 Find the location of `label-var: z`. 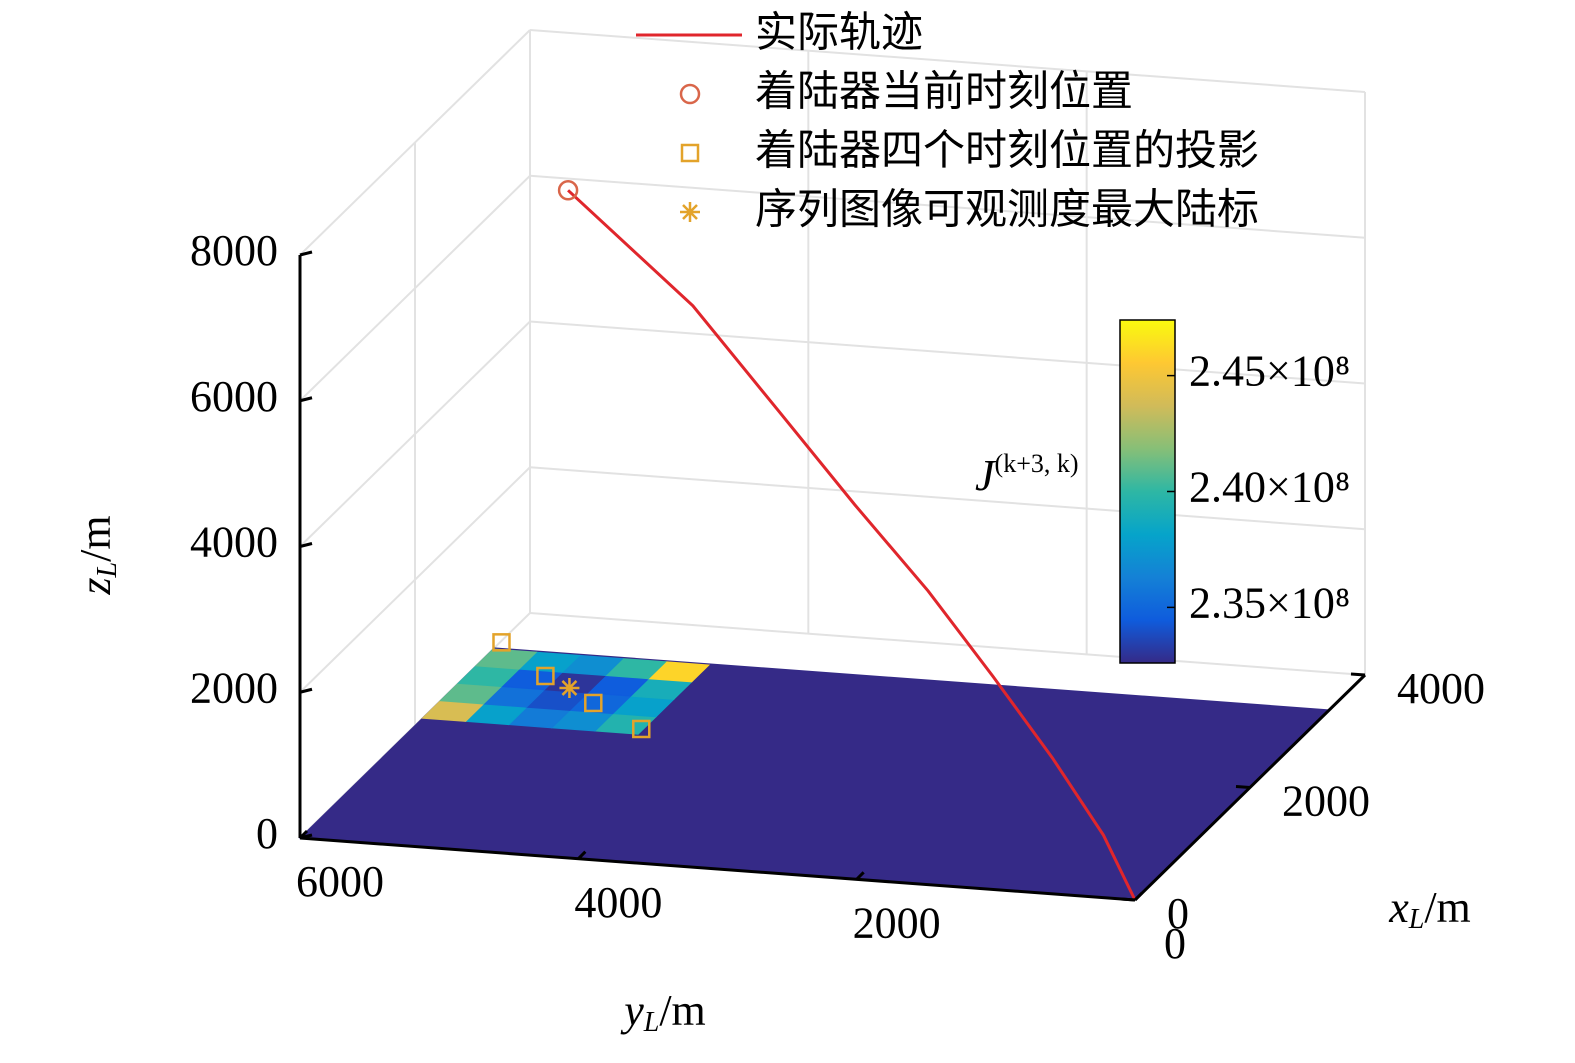

label-var: z is located at coordinates (95, 586).